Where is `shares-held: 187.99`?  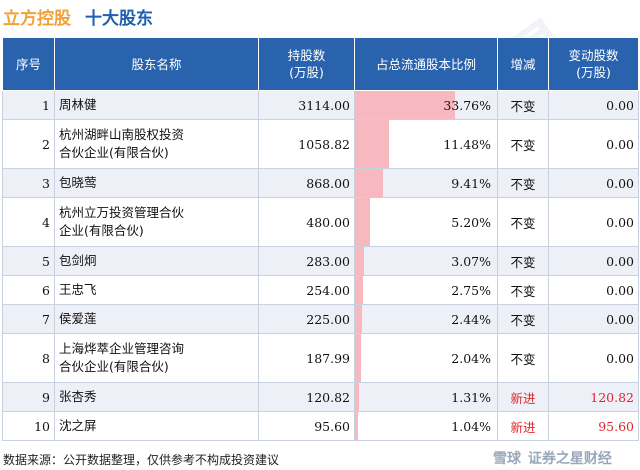 shares-held: 187.99 is located at coordinates (306, 358).